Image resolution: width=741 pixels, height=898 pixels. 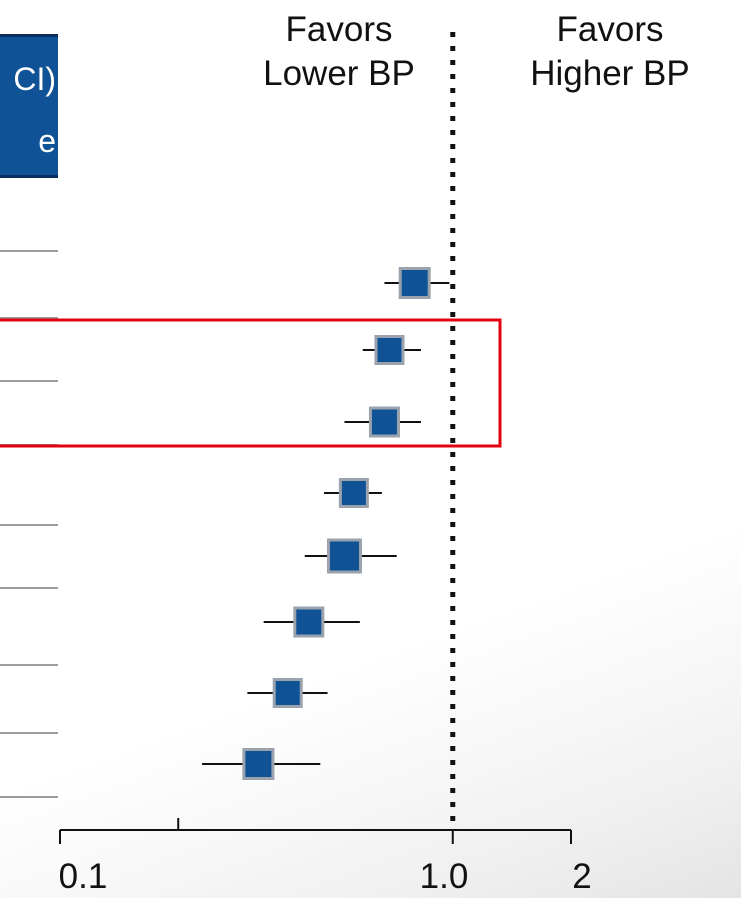 What do you see at coordinates (610, 52) in the screenshot?
I see `favors-higher-label: Favors Higher BP` at bounding box center [610, 52].